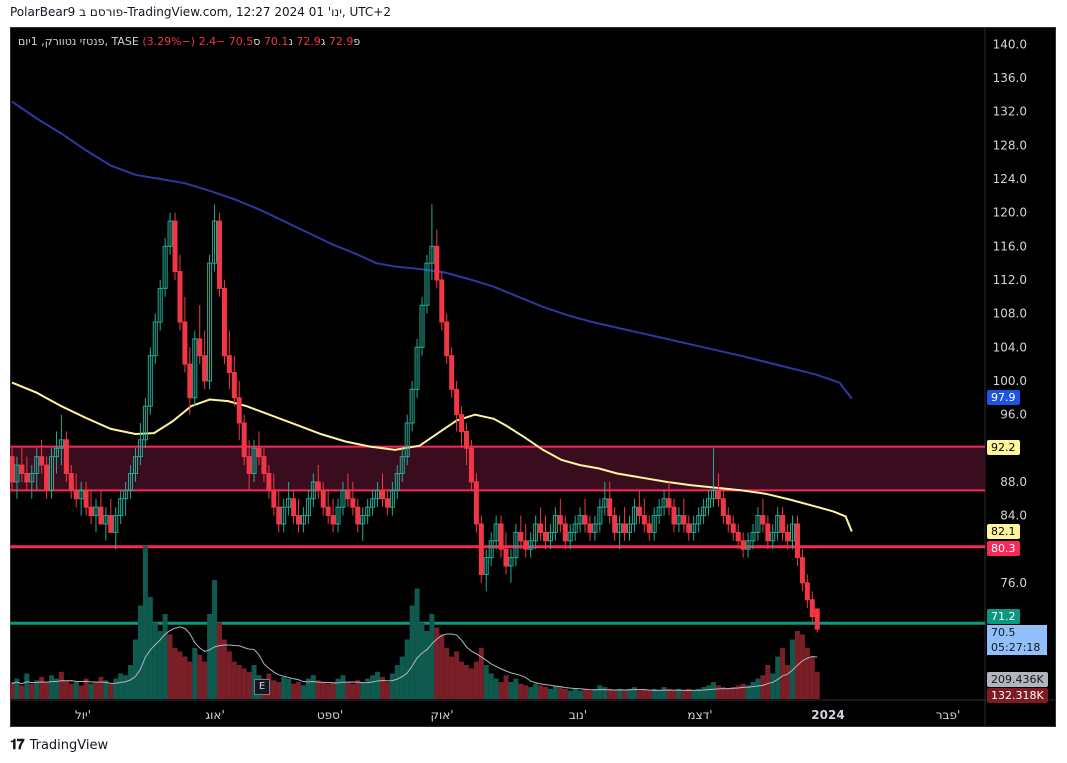 This screenshot has width=1067, height=763. Describe the element at coordinates (184, 41) in the screenshot. I see `legend-change: −2.4 (−3.29%)` at that location.